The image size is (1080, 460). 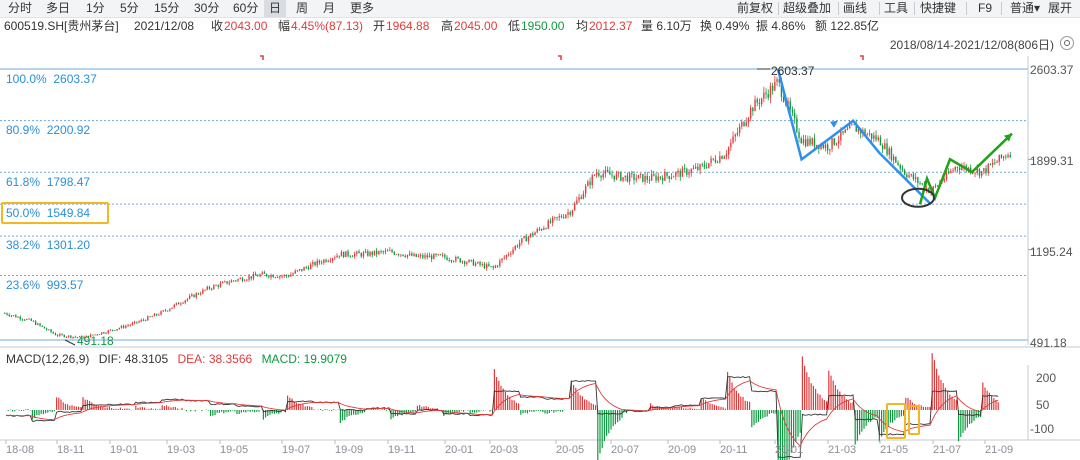 What do you see at coordinates (129, 8) in the screenshot?
I see `tab-5min: 5分` at bounding box center [129, 8].